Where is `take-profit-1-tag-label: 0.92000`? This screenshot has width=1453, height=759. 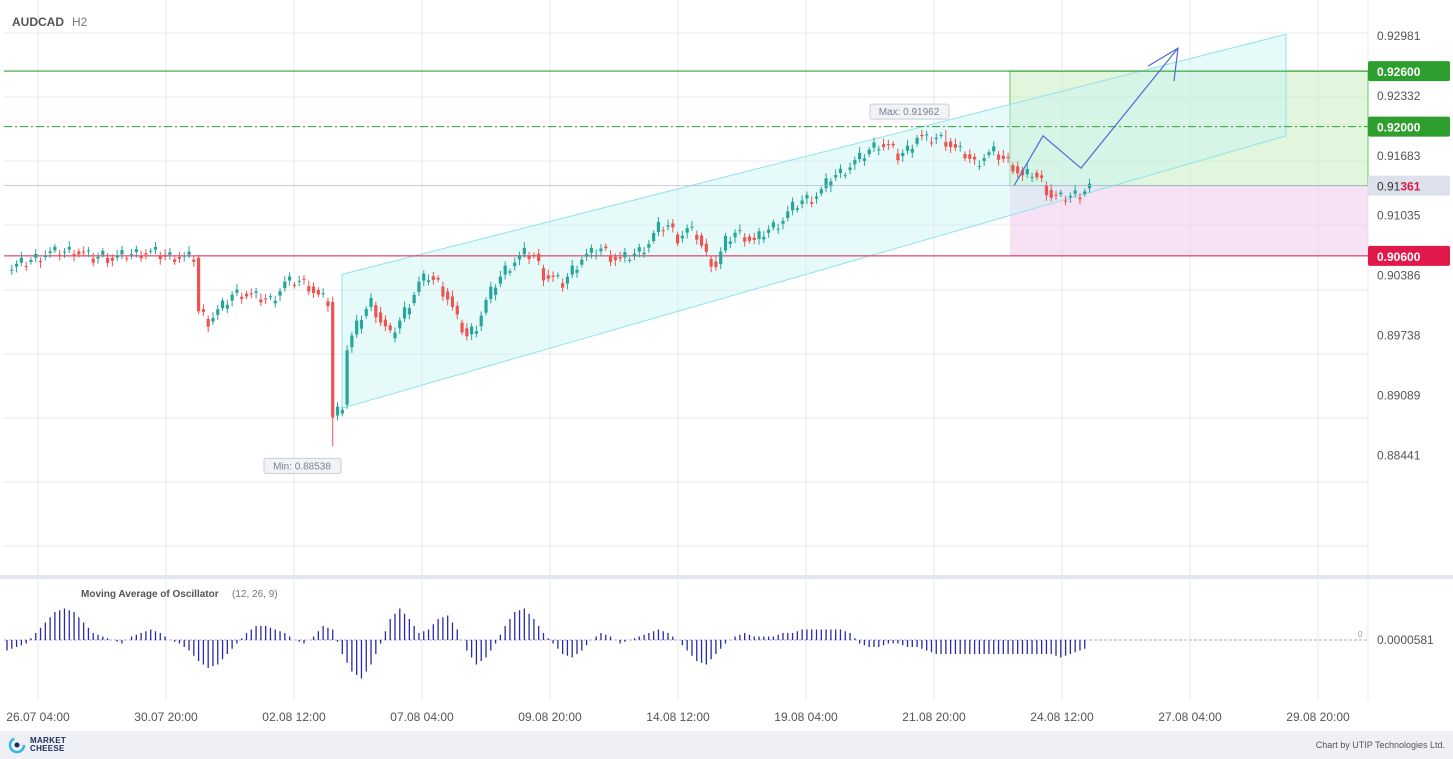 take-profit-1-tag-label: 0.92000 is located at coordinates (1399, 128).